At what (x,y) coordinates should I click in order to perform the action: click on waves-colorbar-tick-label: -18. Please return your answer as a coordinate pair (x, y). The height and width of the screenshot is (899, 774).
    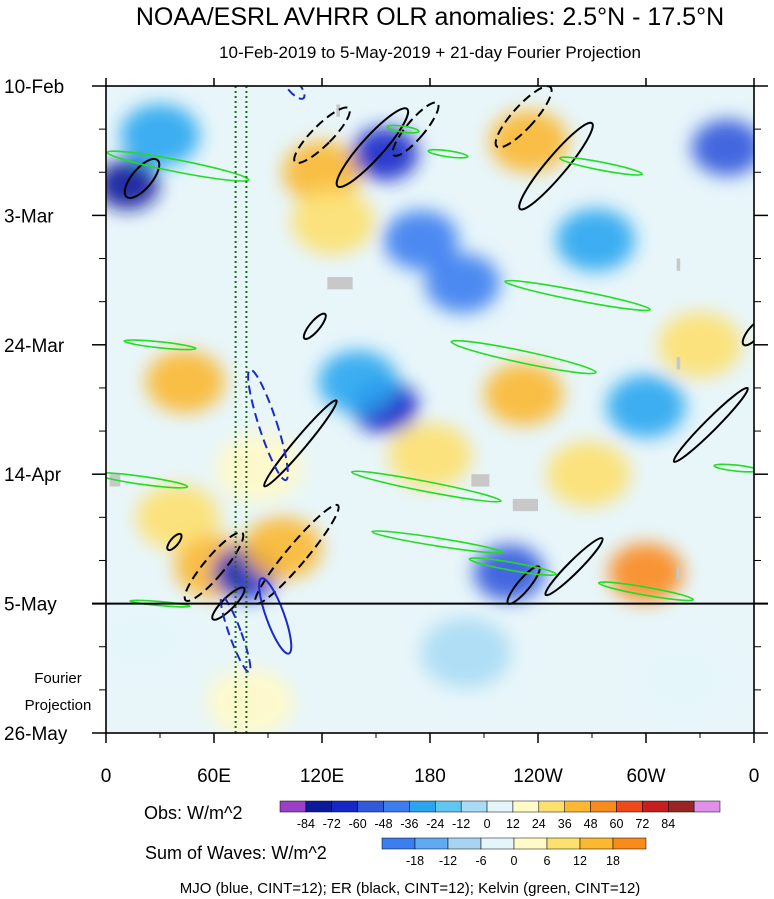
    Looking at the image, I should click on (415, 861).